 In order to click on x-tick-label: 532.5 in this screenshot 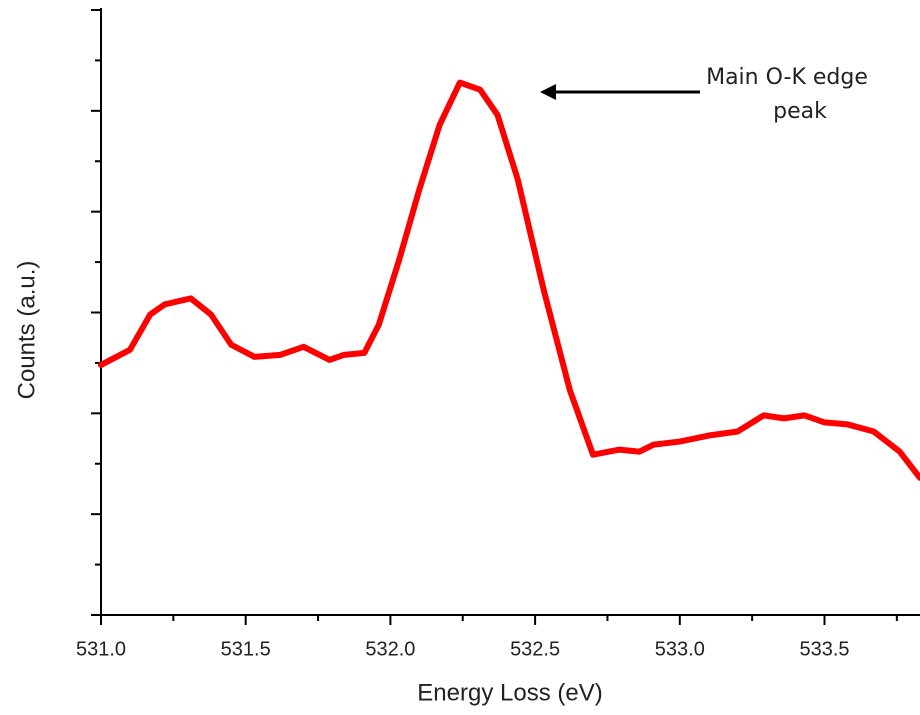, I will do `click(535, 649)`.